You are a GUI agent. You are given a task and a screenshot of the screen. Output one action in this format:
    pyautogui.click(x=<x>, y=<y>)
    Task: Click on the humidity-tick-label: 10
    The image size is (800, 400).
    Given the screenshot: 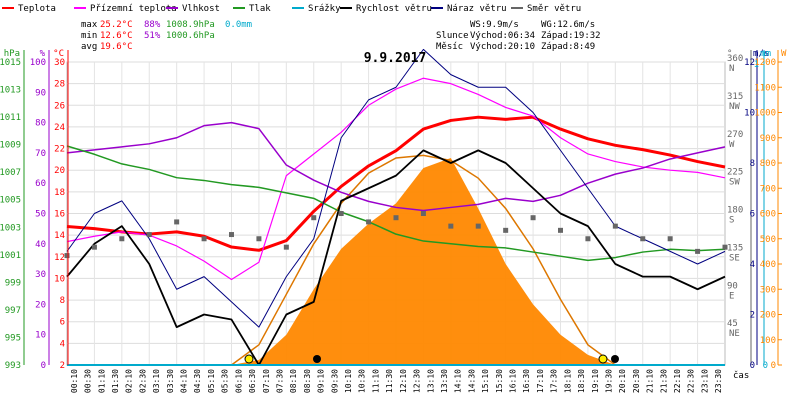 What is the action you would take?
    pyautogui.click(x=40, y=336)
    